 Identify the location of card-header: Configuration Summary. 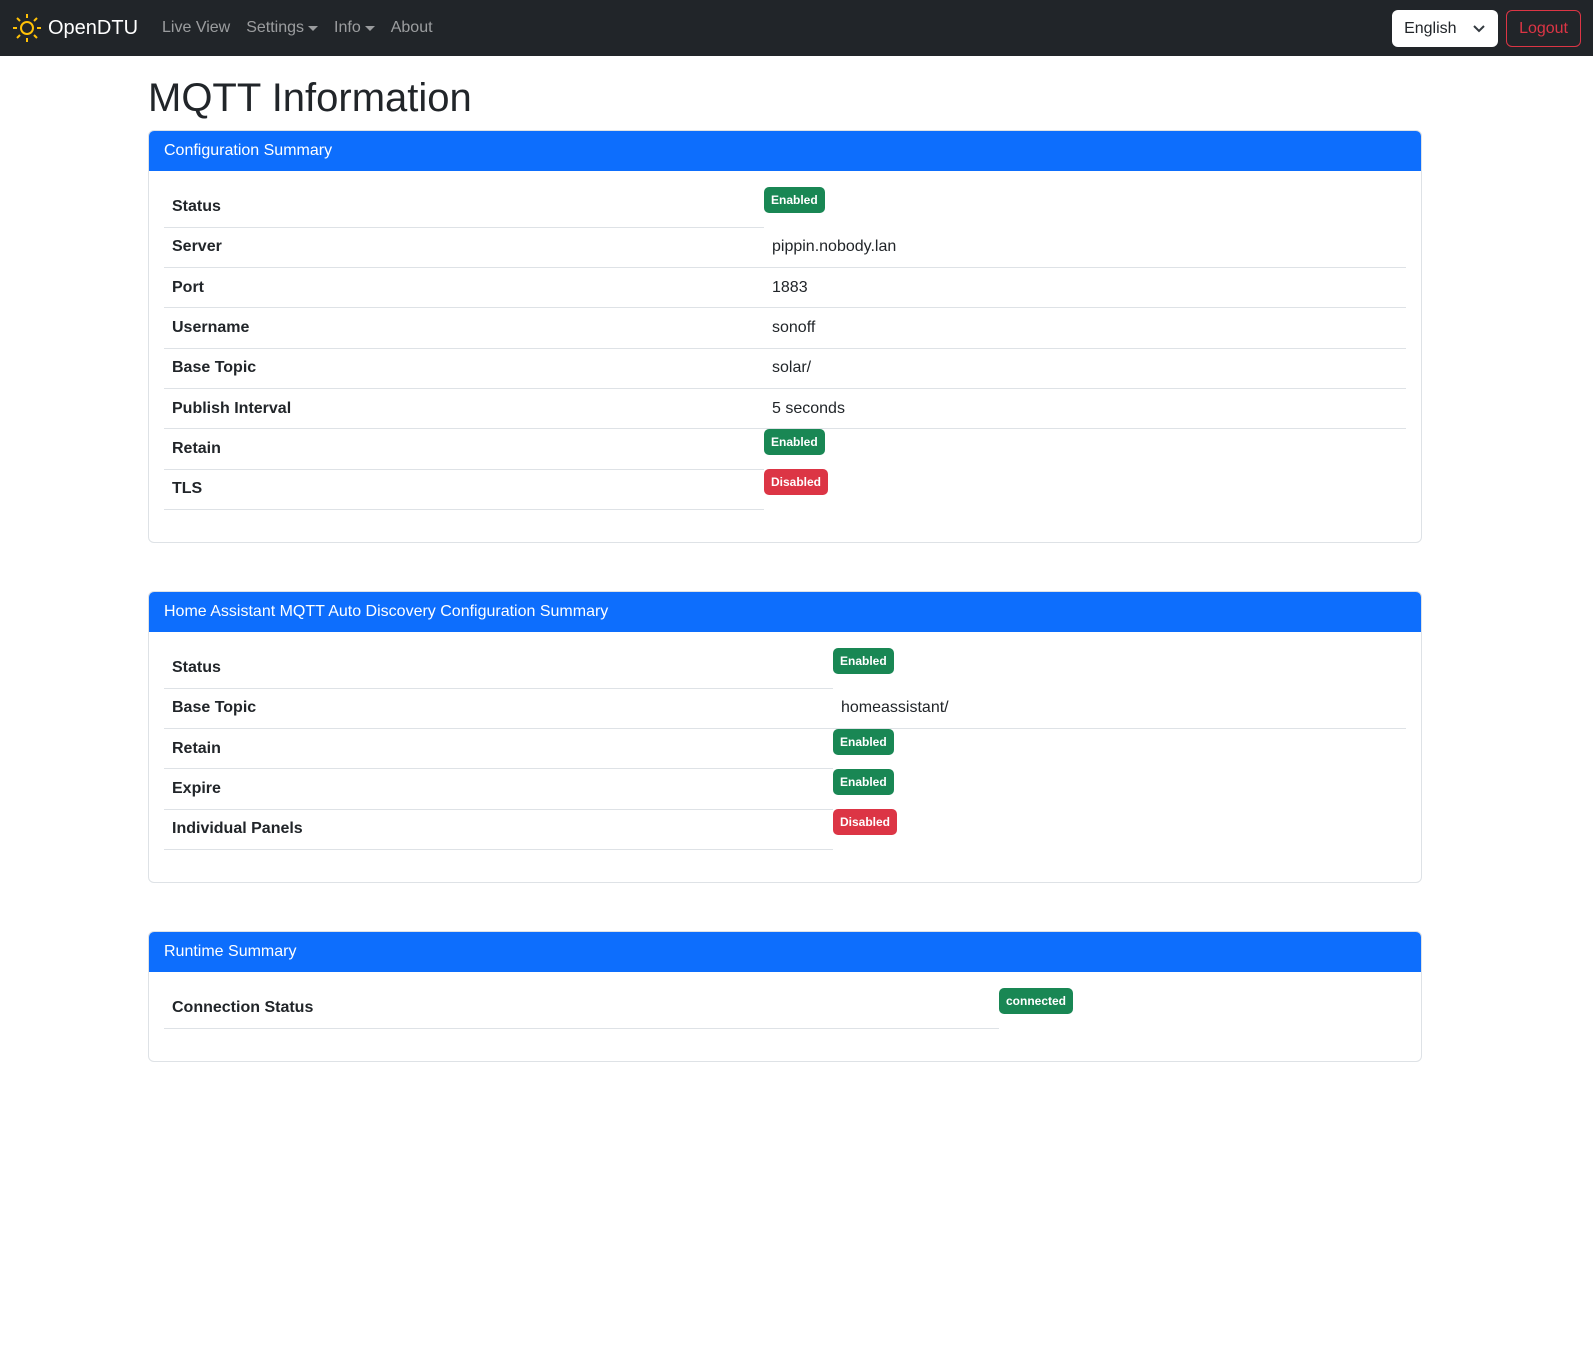
(785, 151).